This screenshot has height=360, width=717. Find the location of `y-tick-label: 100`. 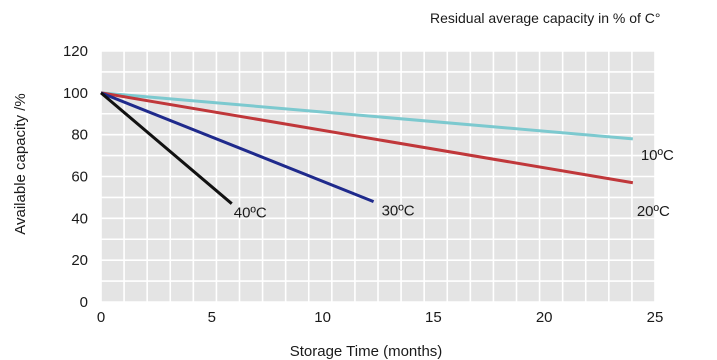

y-tick-label: 100 is located at coordinates (75, 93).